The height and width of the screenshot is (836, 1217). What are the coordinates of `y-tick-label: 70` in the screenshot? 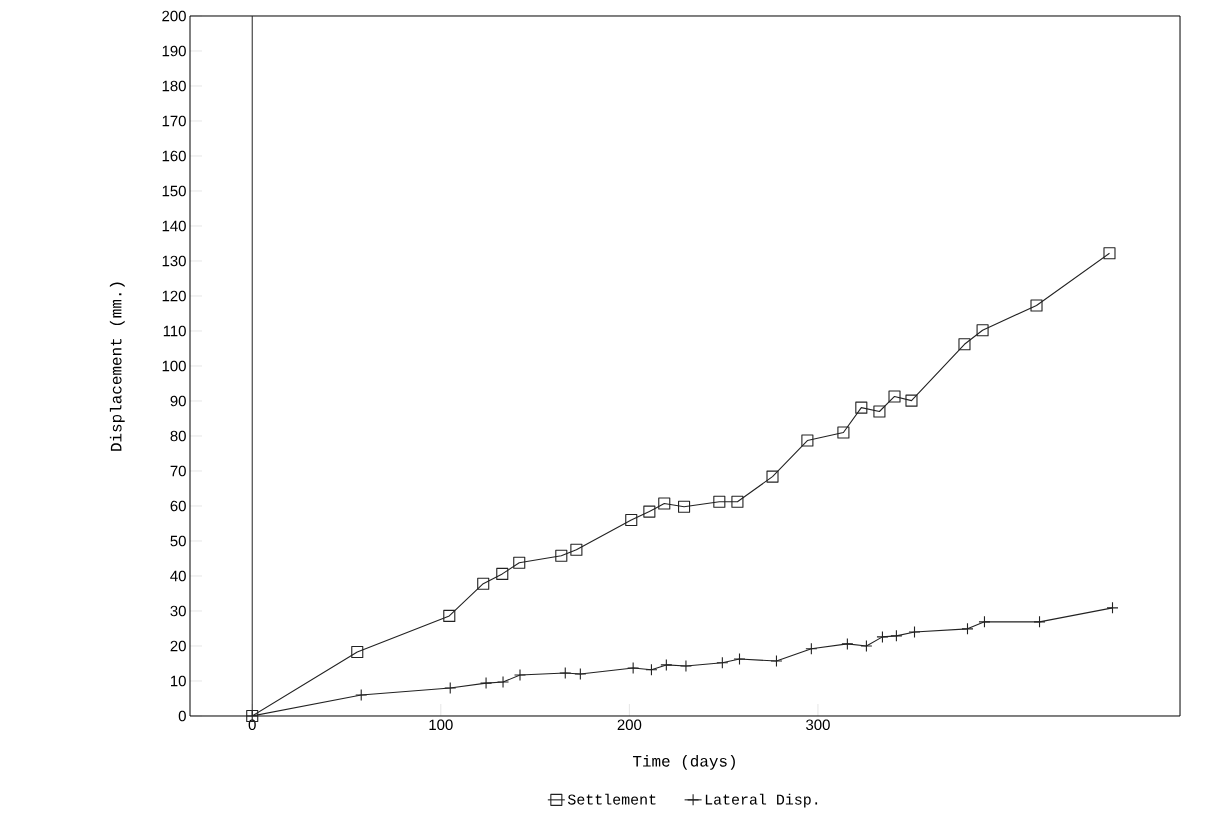 It's located at (178, 471).